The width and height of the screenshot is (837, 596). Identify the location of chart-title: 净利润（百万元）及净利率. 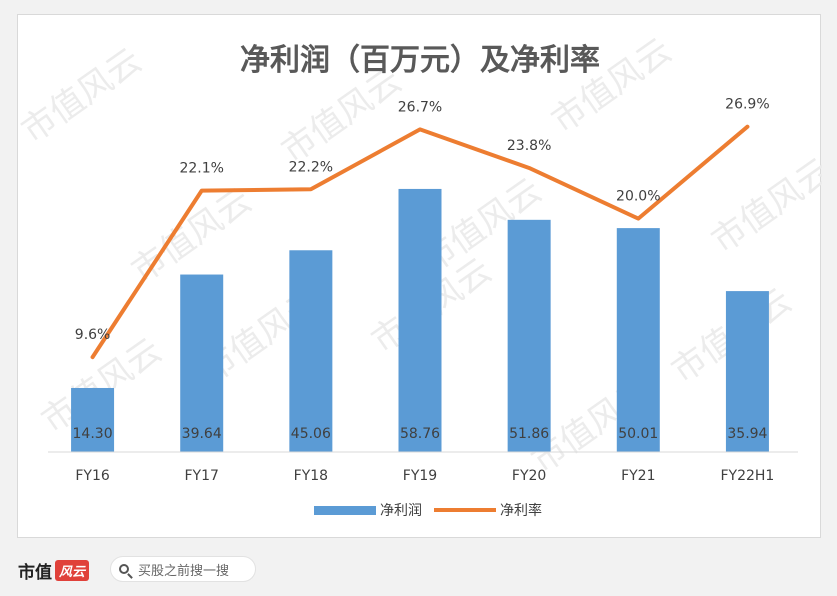
(420, 60).